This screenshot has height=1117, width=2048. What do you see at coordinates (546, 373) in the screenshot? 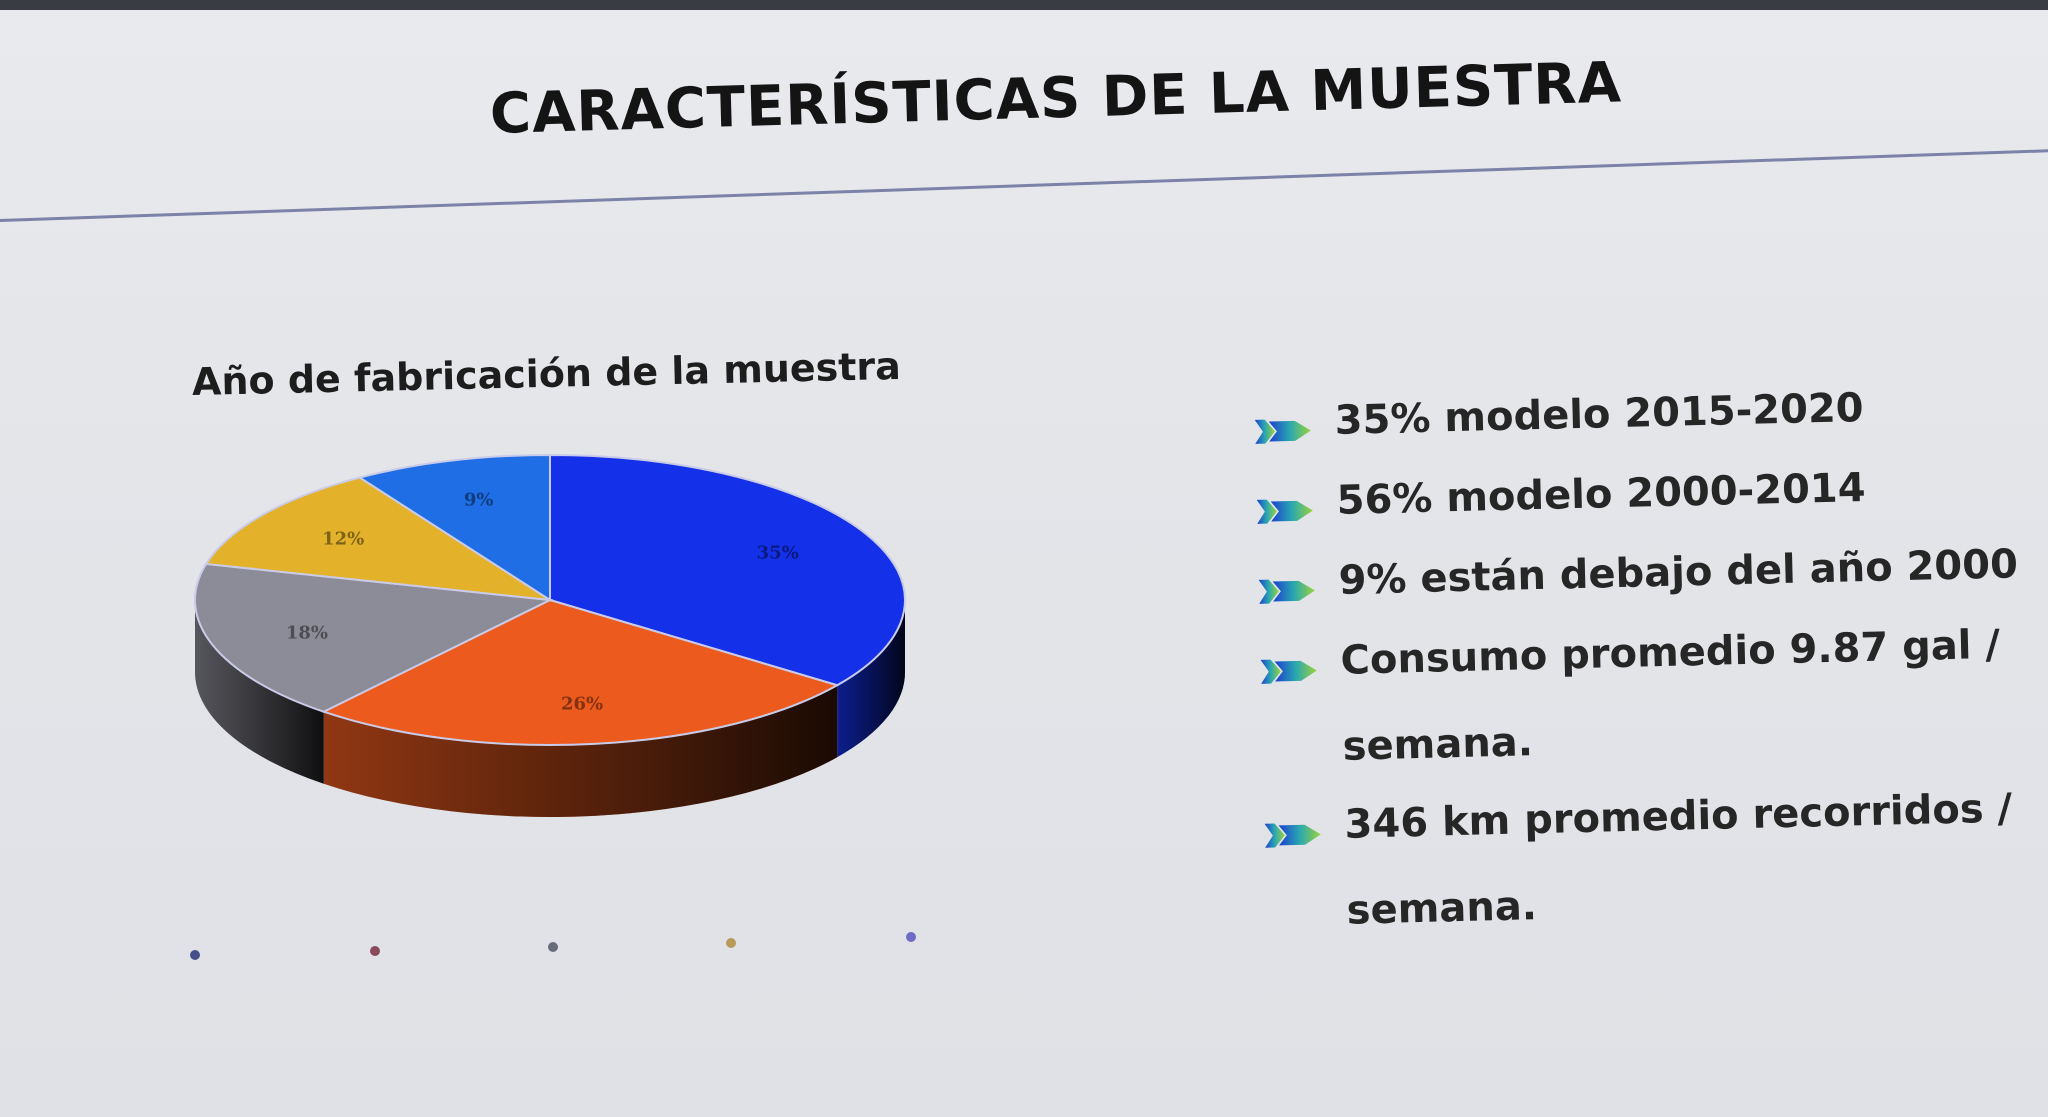
I see `chart-title: Año de fabricación de la muestra` at bounding box center [546, 373].